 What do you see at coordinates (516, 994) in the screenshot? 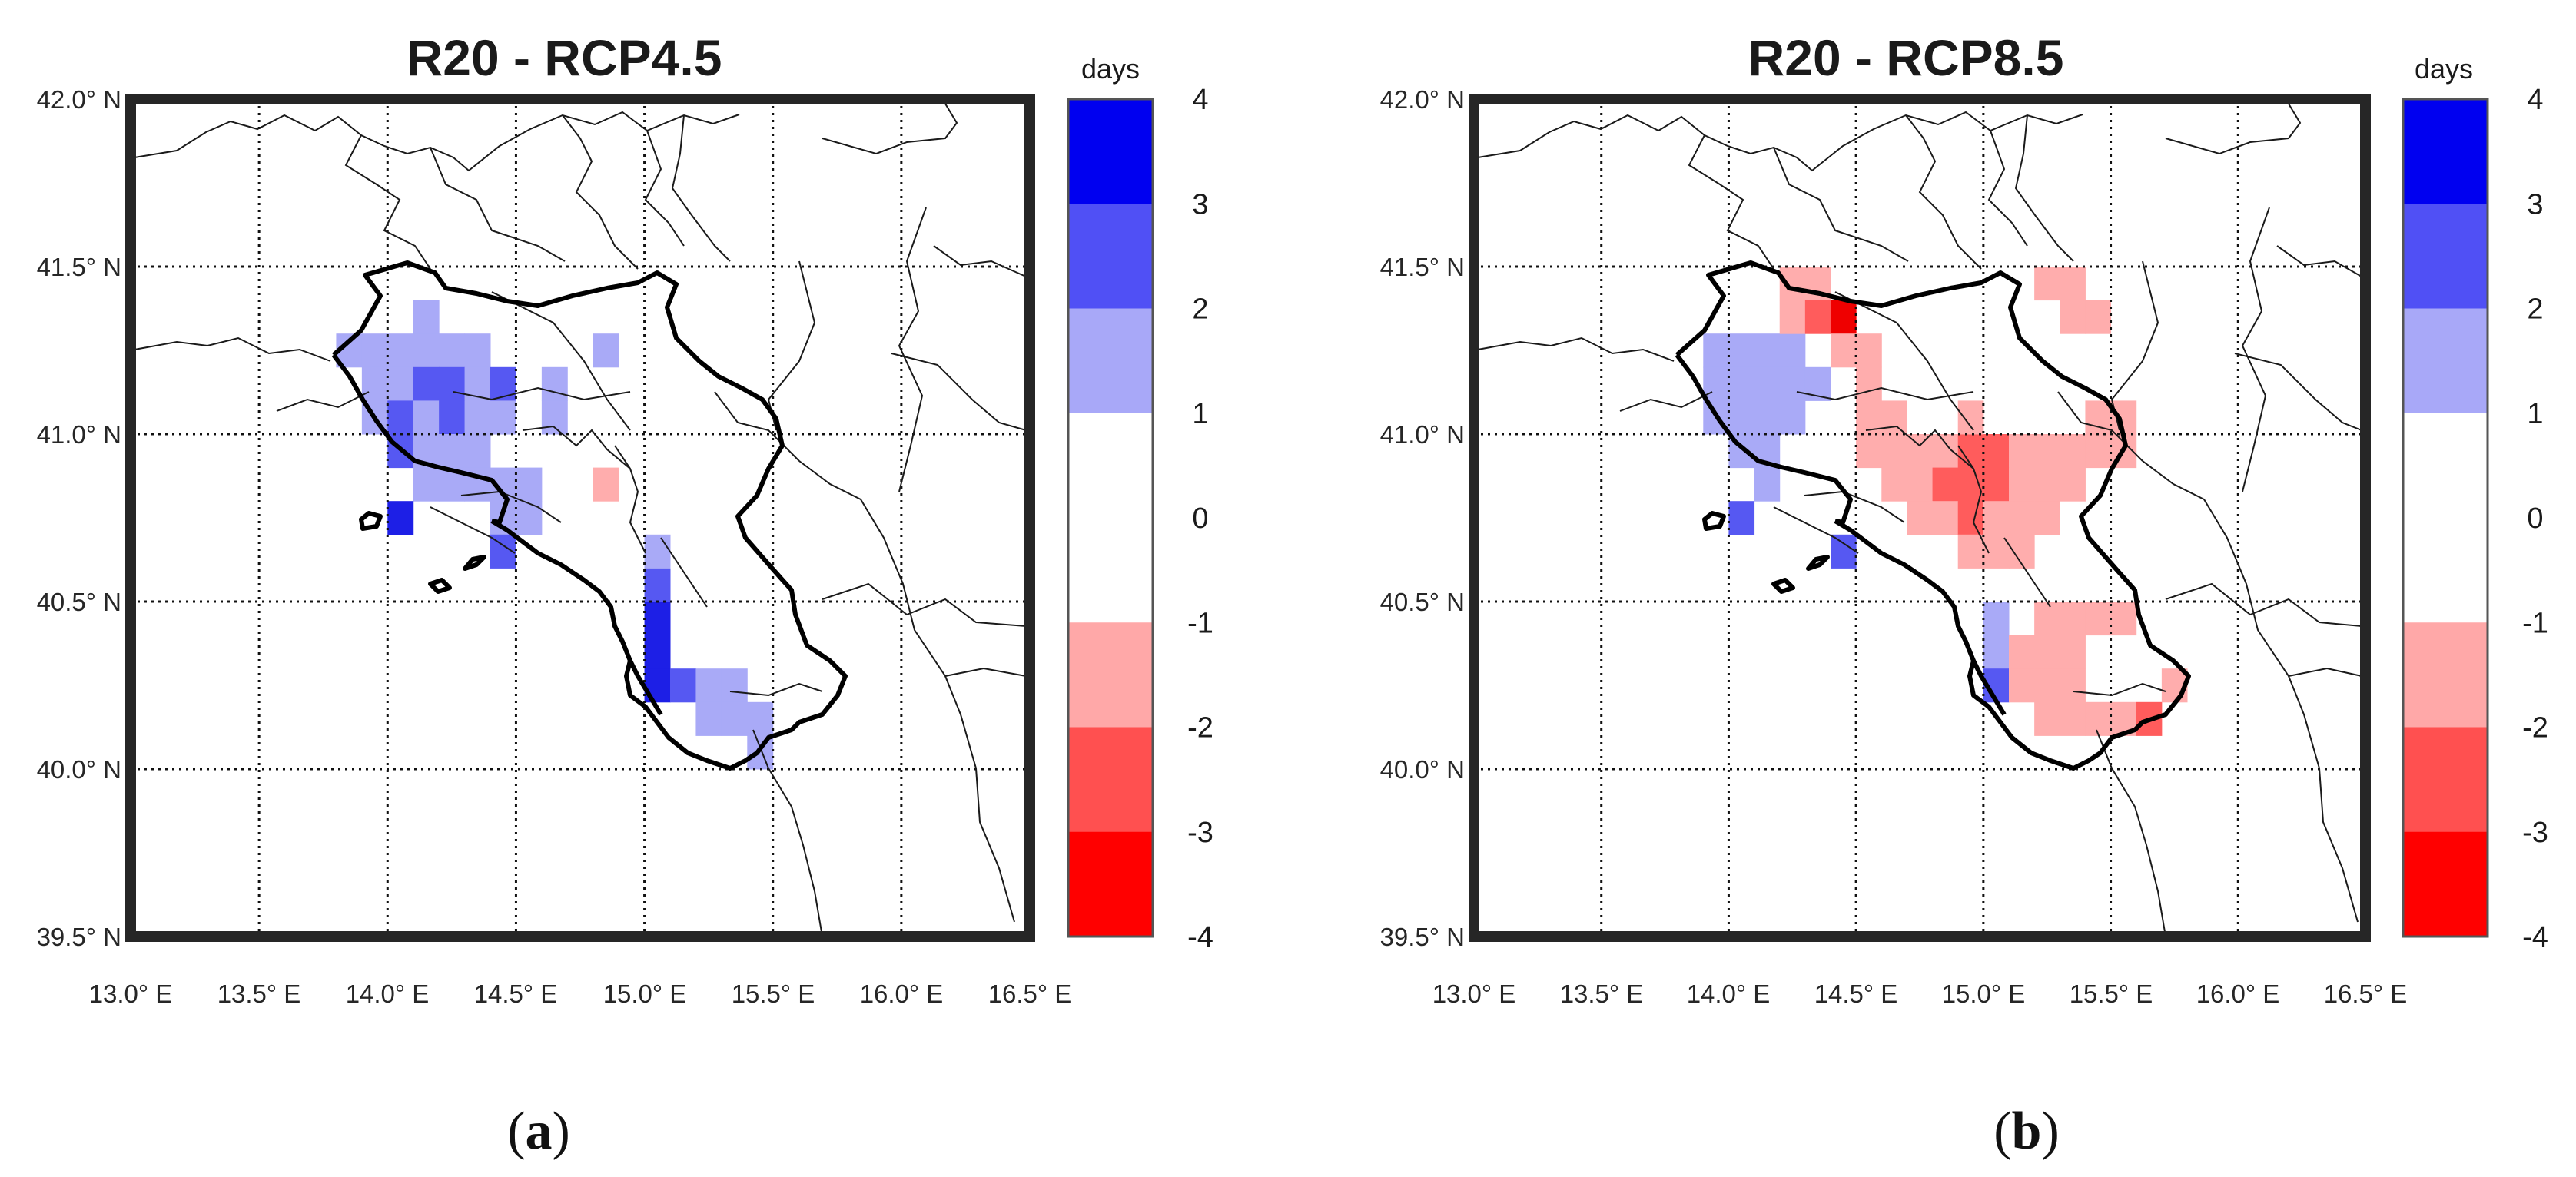
I see `lon-tick-label: 14.5° E` at bounding box center [516, 994].